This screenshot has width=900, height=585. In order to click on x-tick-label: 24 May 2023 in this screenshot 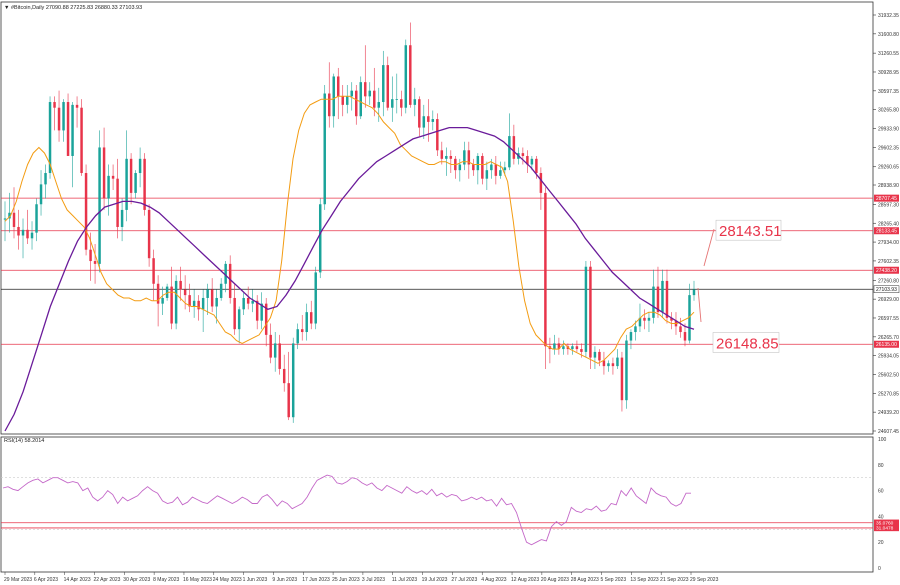, I will do `click(227, 580)`.